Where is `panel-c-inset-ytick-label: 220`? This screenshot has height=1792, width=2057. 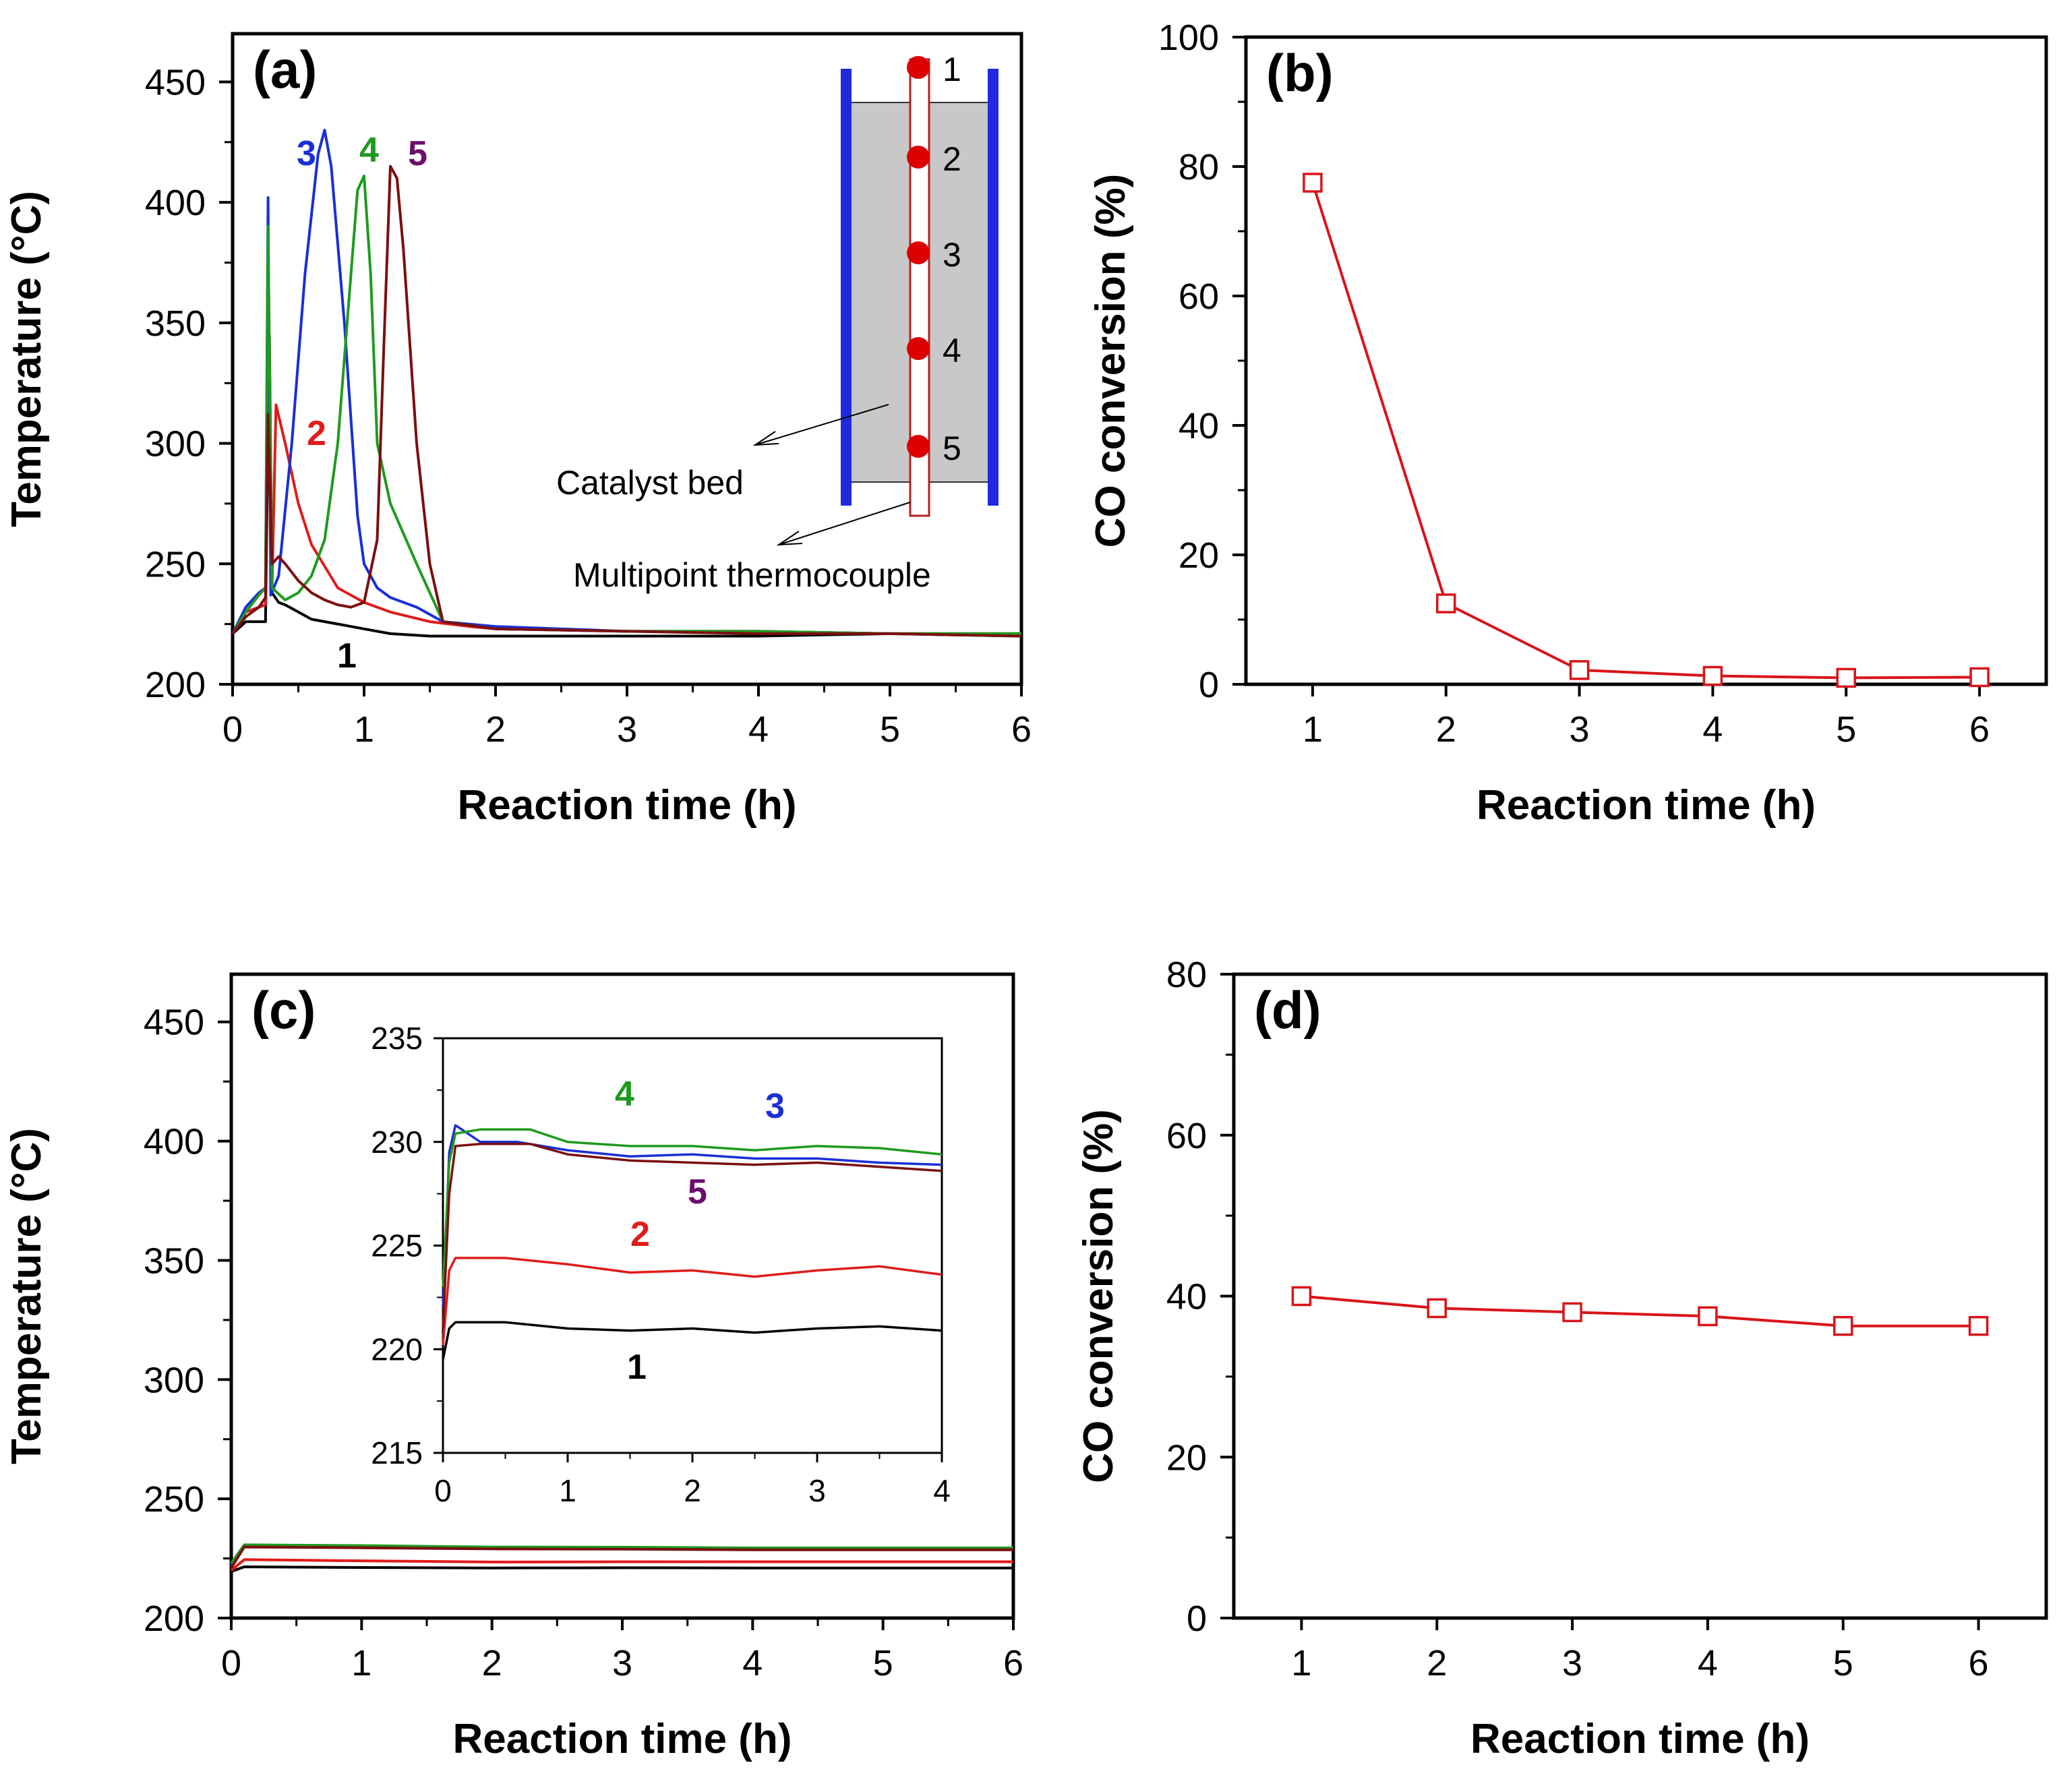
panel-c-inset-ytick-label: 220 is located at coordinates (397, 1349).